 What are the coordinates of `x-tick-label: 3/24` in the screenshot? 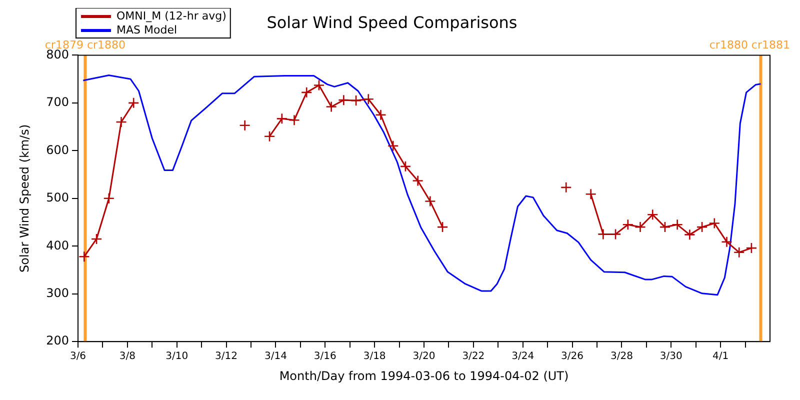 It's located at (523, 356).